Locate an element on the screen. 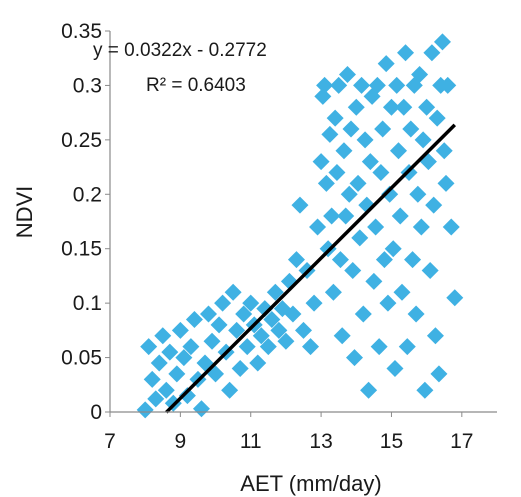 This screenshot has width=521, height=497. x-tick-label: 11 is located at coordinates (251, 441).